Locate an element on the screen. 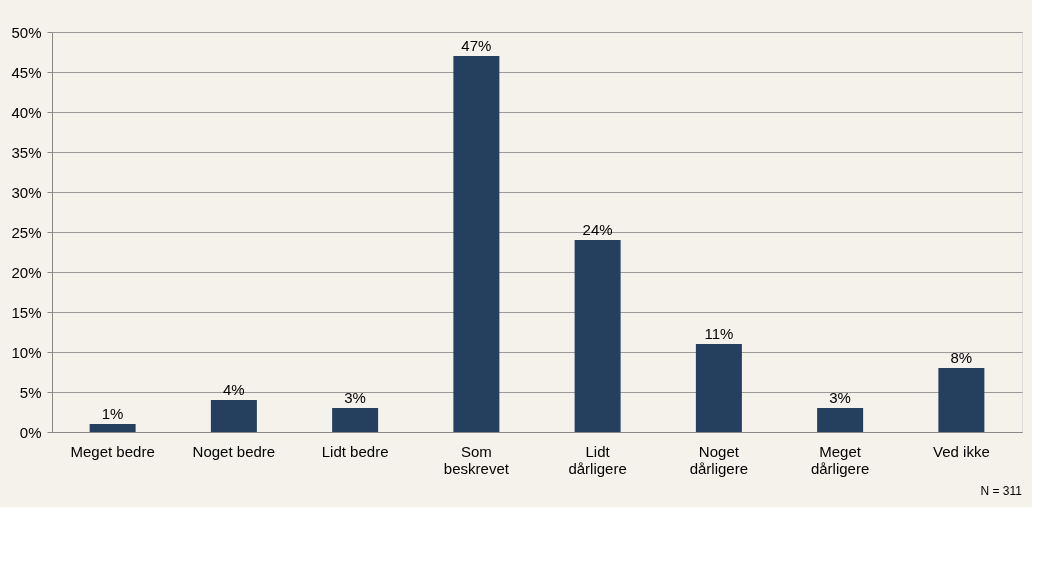 This screenshot has height=562, width=1053. x-tick-label: Noget dårligere is located at coordinates (719, 459).